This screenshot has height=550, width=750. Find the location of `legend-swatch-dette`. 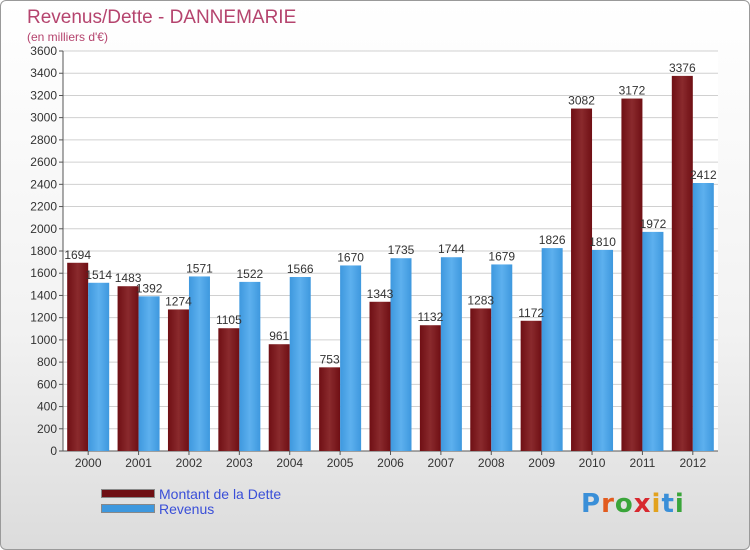

legend-swatch-dette is located at coordinates (128, 493).